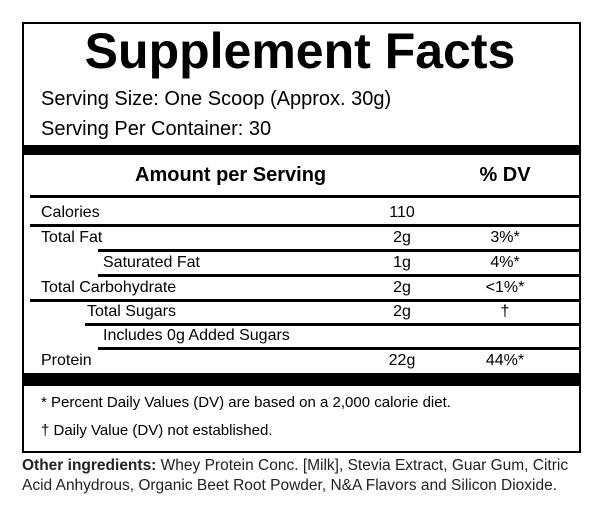  I want to click on row-dv: 3%*, so click(505, 237).